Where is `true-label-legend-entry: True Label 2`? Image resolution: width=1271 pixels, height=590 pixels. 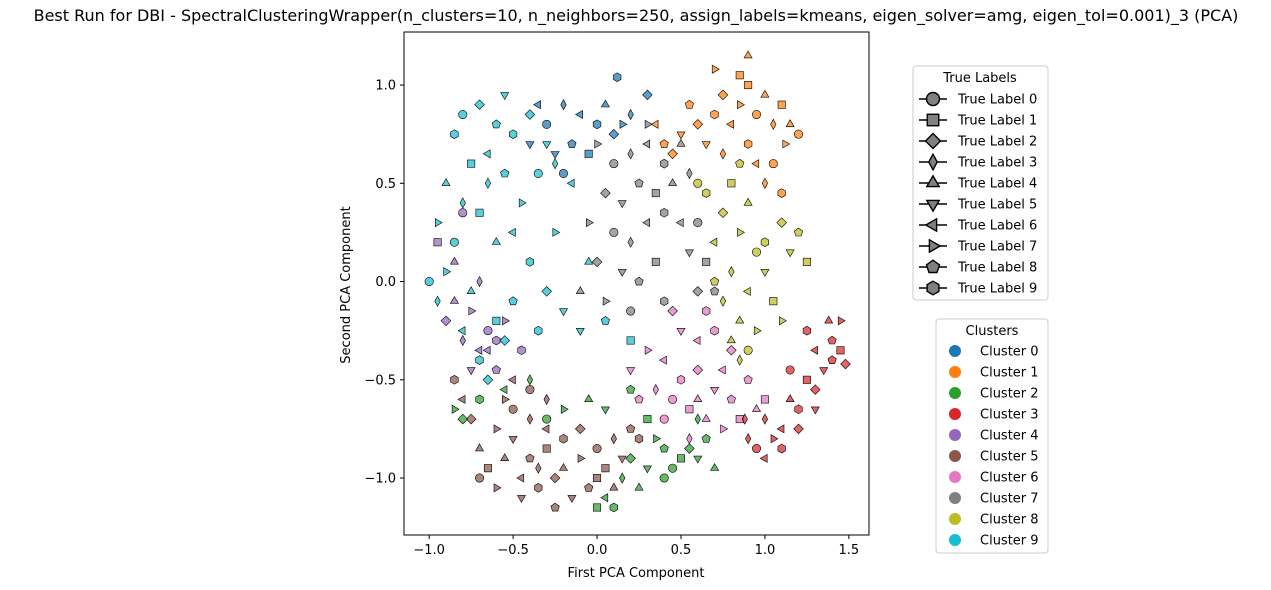 true-label-legend-entry: True Label 2 is located at coordinates (997, 142).